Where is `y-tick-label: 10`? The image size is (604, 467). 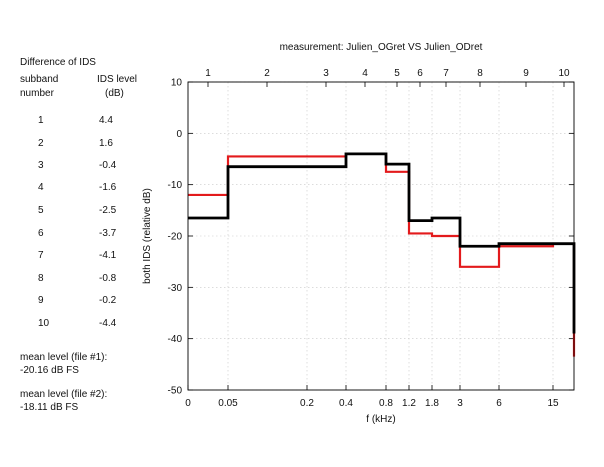 y-tick-label: 10 is located at coordinates (177, 83).